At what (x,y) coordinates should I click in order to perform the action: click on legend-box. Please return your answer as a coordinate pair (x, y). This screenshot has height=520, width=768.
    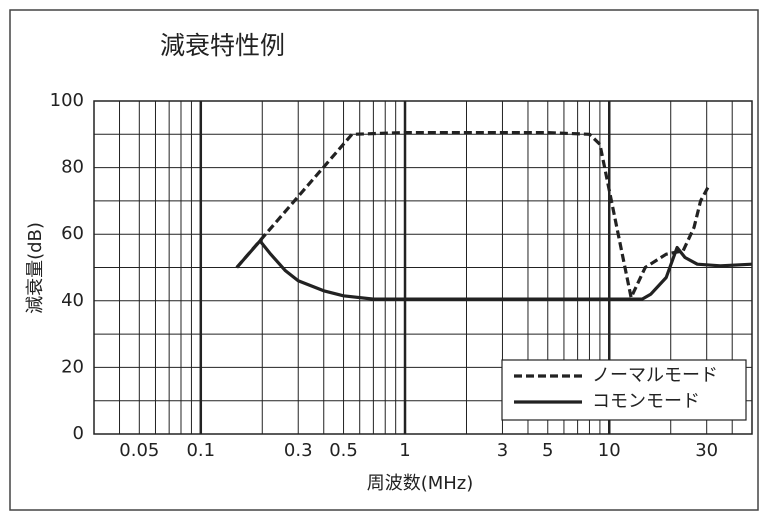
    Looking at the image, I should click on (624, 390).